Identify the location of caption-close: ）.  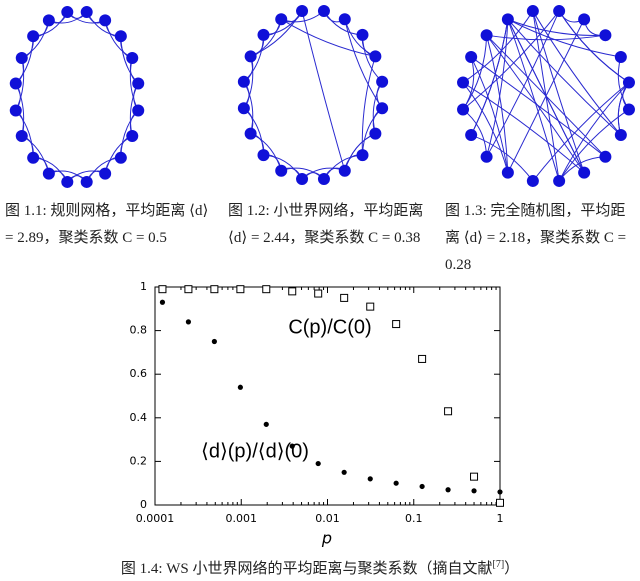
(512, 569).